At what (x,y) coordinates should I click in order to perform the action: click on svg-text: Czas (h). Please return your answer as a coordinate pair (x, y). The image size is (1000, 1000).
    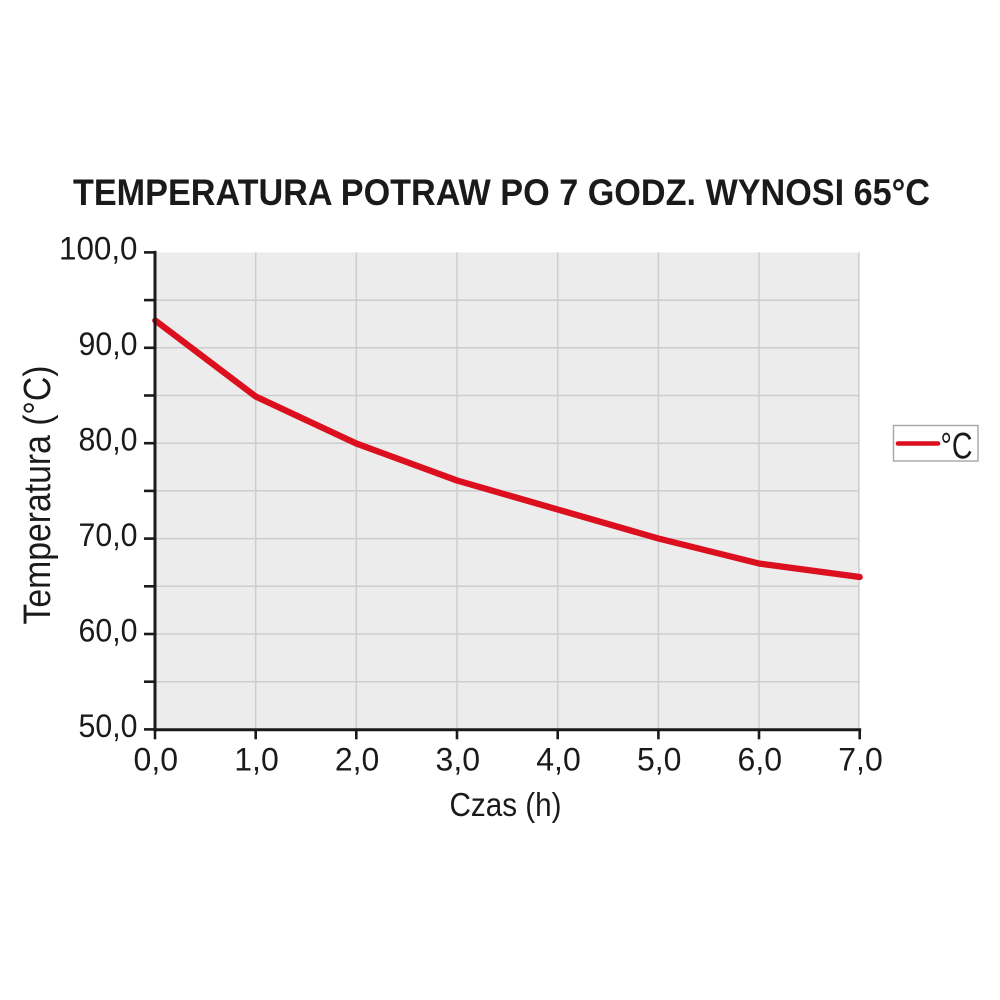
    Looking at the image, I should click on (506, 804).